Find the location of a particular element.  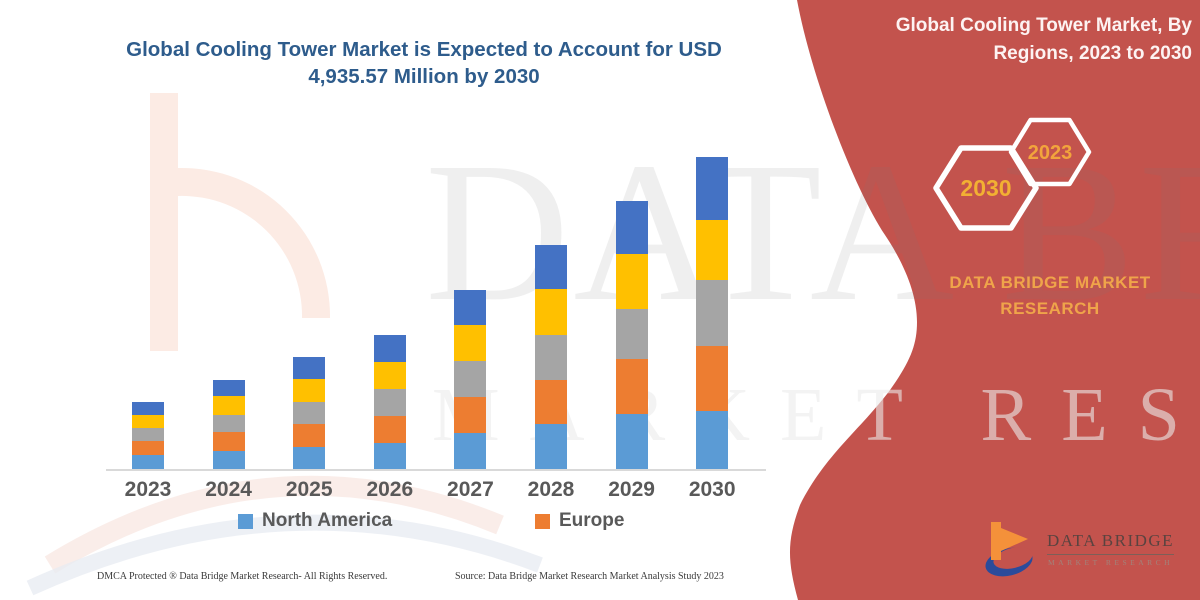

stacked-bar-2025 is located at coordinates (309, 413).